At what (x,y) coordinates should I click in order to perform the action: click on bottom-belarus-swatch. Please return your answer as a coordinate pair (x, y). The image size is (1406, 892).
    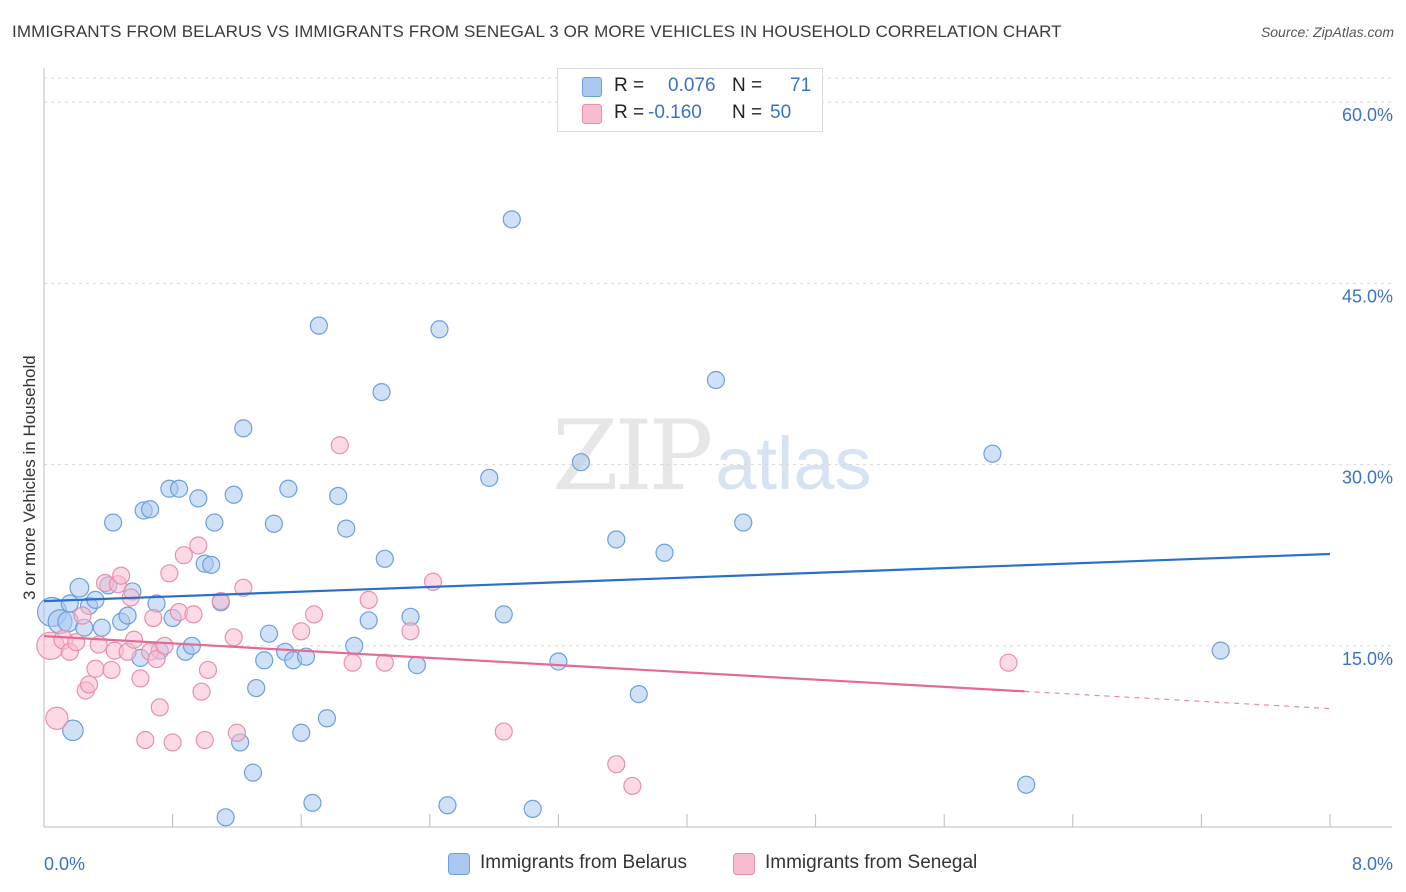
    Looking at the image, I should click on (459, 864).